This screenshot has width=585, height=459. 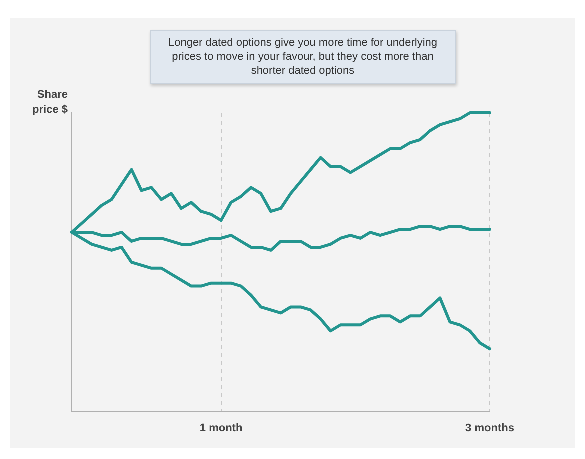 I want to click on text: Longer dated options give you more time for underlying prices to move in your favour, but they cost more than shorter dated options, so click(x=303, y=57).